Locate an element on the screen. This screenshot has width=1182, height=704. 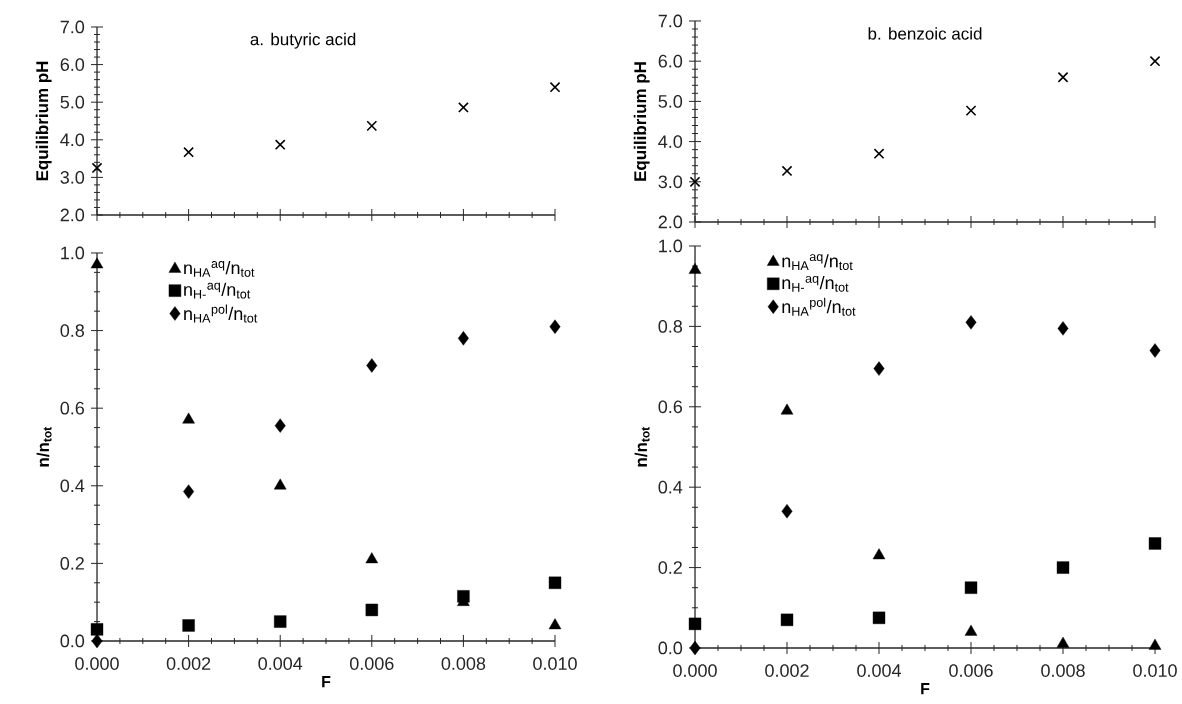
chart-title: a. butyric acid is located at coordinates (303, 40).